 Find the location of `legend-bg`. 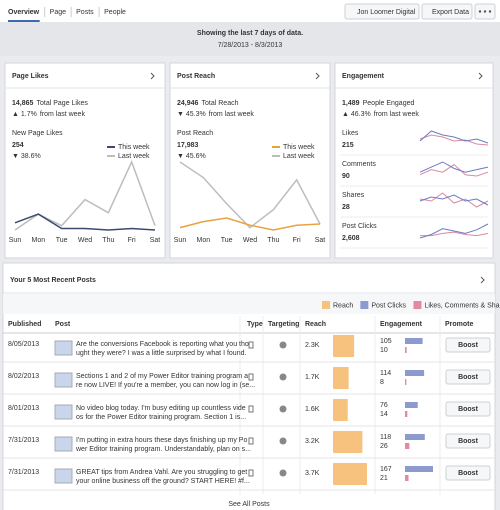

legend-bg is located at coordinates (249, 304).